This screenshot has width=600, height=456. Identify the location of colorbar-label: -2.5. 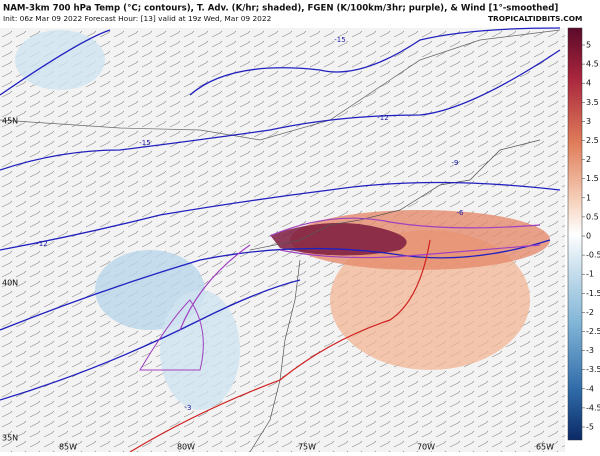
(593, 331).